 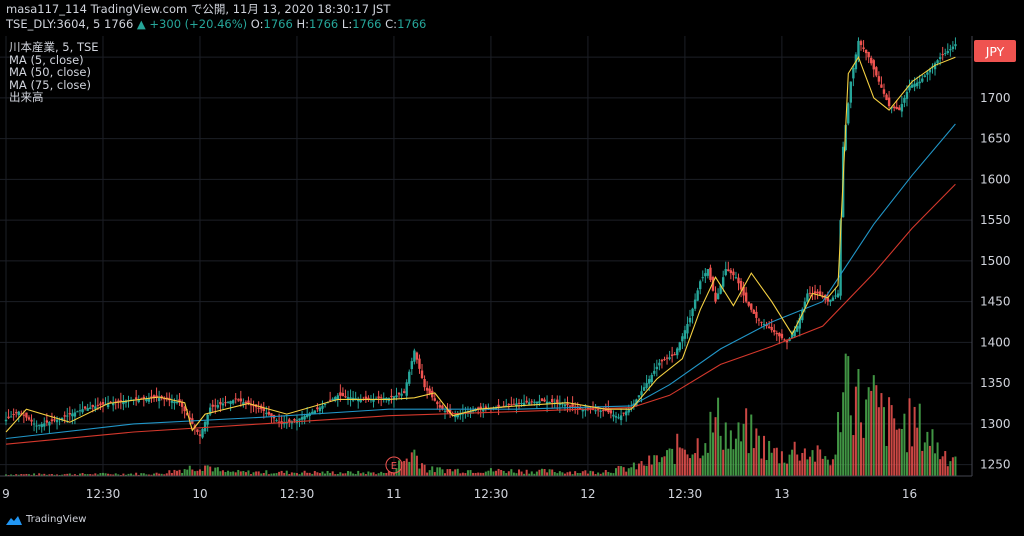 What do you see at coordinates (199, 494) in the screenshot?
I see `x-tick-label: 10` at bounding box center [199, 494].